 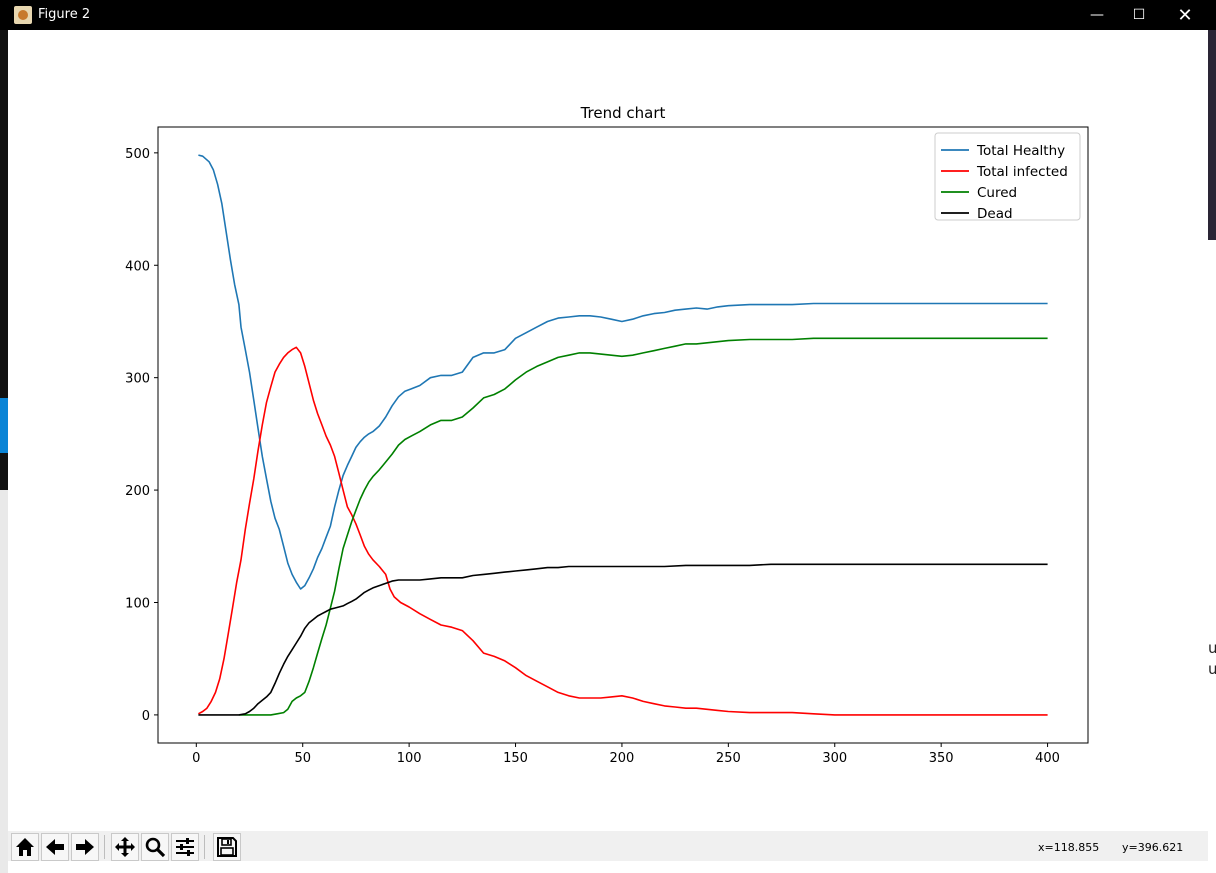 I want to click on forward-button, so click(x=85, y=847).